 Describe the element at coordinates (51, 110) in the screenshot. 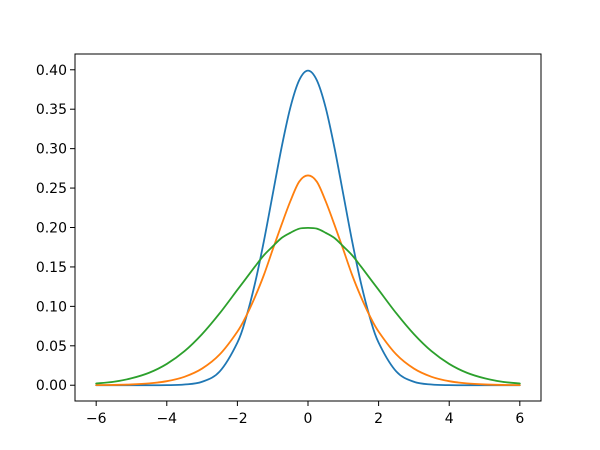

I see `y-tick-label: 0.35` at that location.